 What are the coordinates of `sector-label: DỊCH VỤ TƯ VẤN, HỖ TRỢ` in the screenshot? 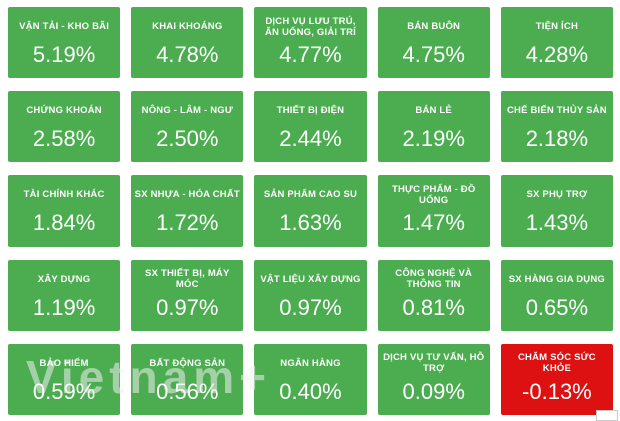 It's located at (434, 363).